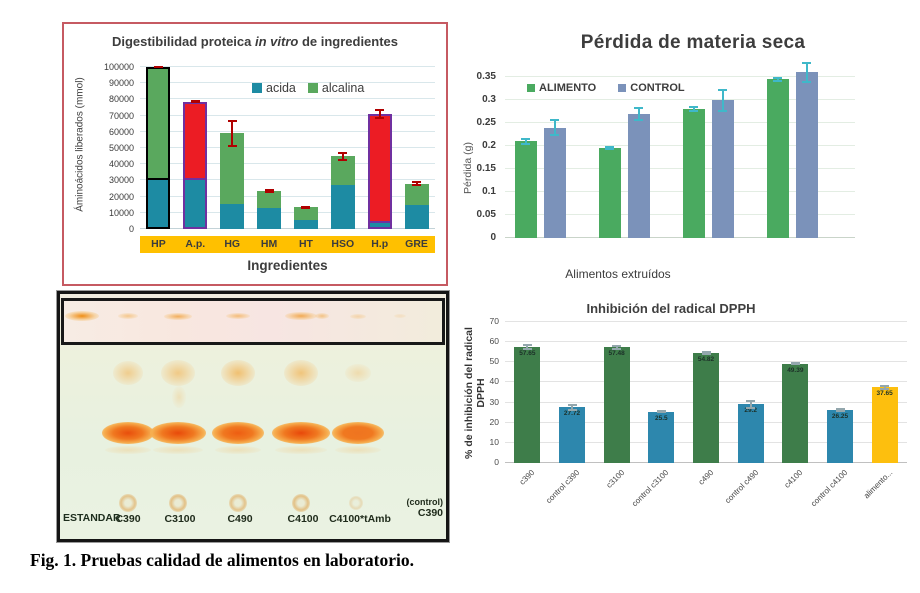 Image resolution: width=920 pixels, height=593 pixels. I want to click on y-tick-label: 60000, so click(121, 131).